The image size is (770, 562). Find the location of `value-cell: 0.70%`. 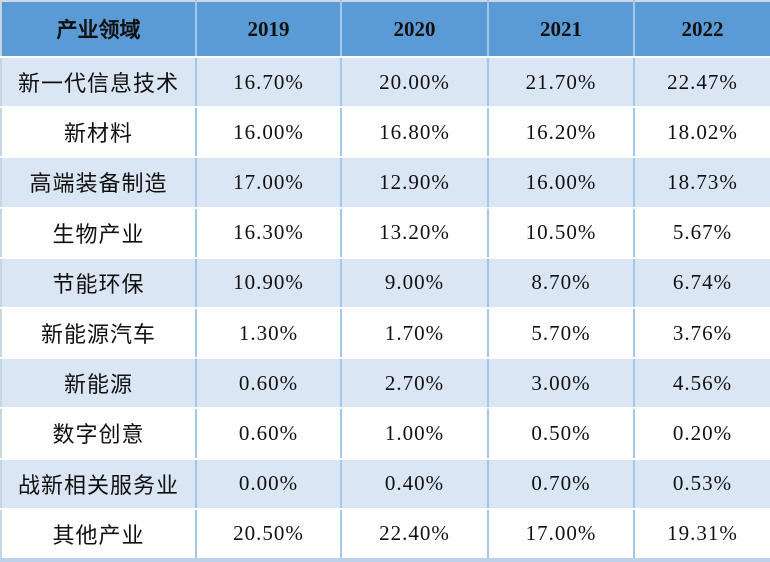

value-cell: 0.70% is located at coordinates (561, 484).